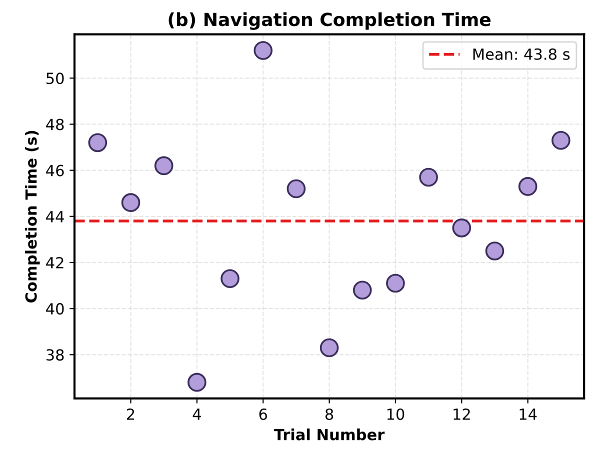 The height and width of the screenshot is (458, 596). What do you see at coordinates (55, 262) in the screenshot?
I see `y-tick-label: 42` at bounding box center [55, 262].